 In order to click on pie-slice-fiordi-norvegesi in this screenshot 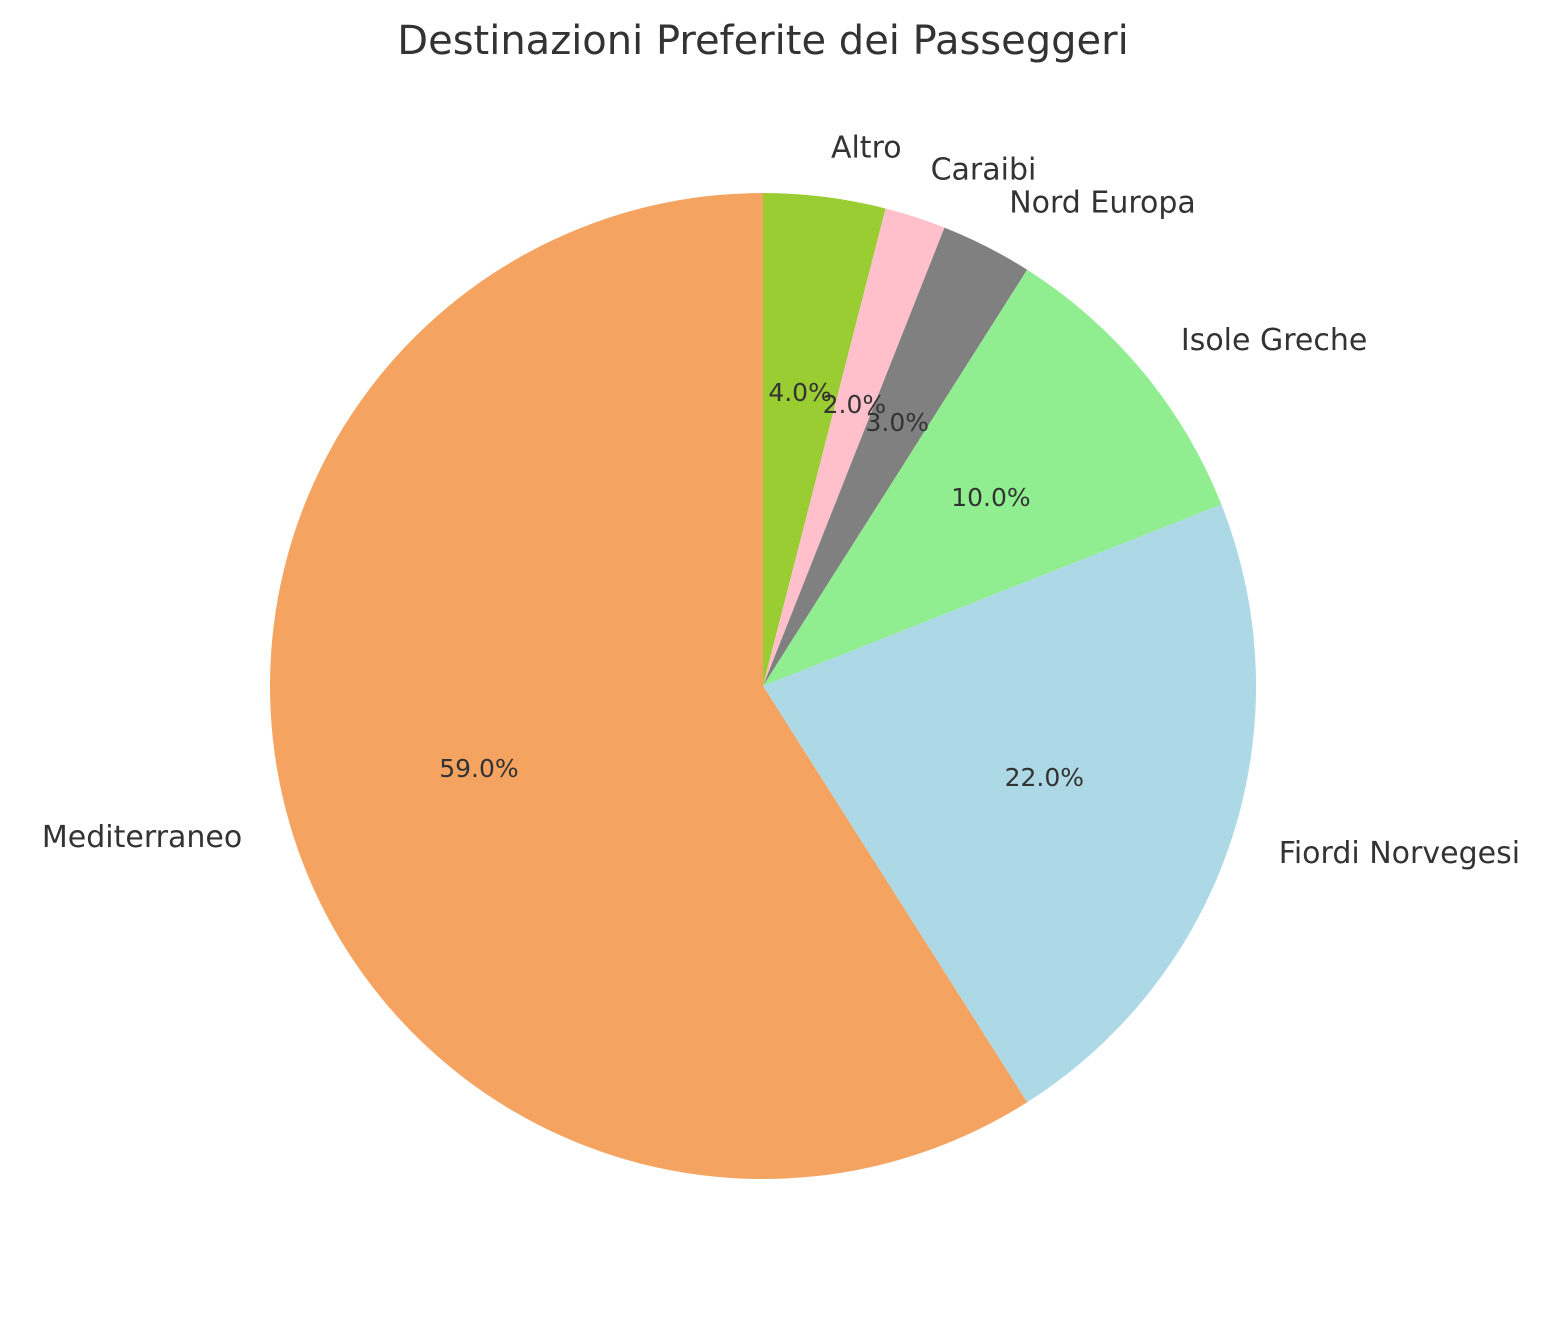, I will do `click(1009, 803)`.